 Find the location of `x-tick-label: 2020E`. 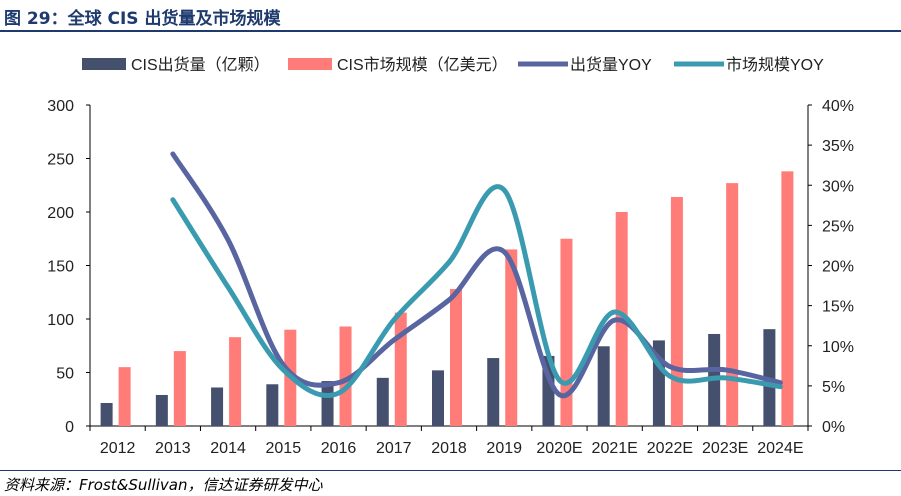

x-tick-label: 2020E is located at coordinates (559, 448).